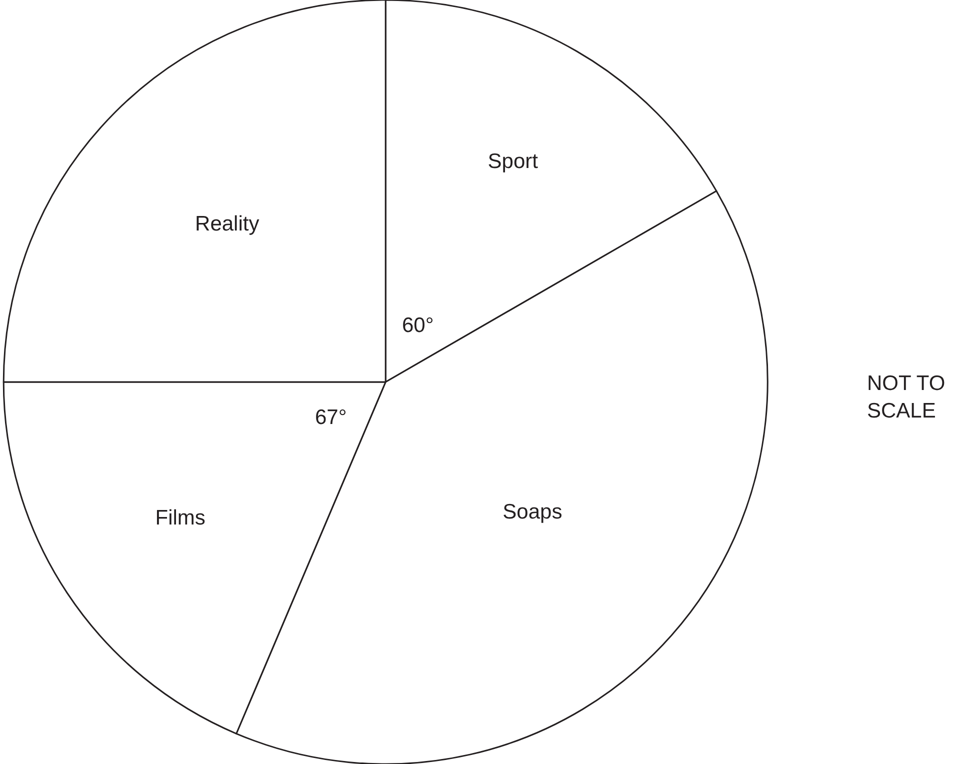  Describe the element at coordinates (532, 512) in the screenshot. I see `slice-label: Soaps` at that location.